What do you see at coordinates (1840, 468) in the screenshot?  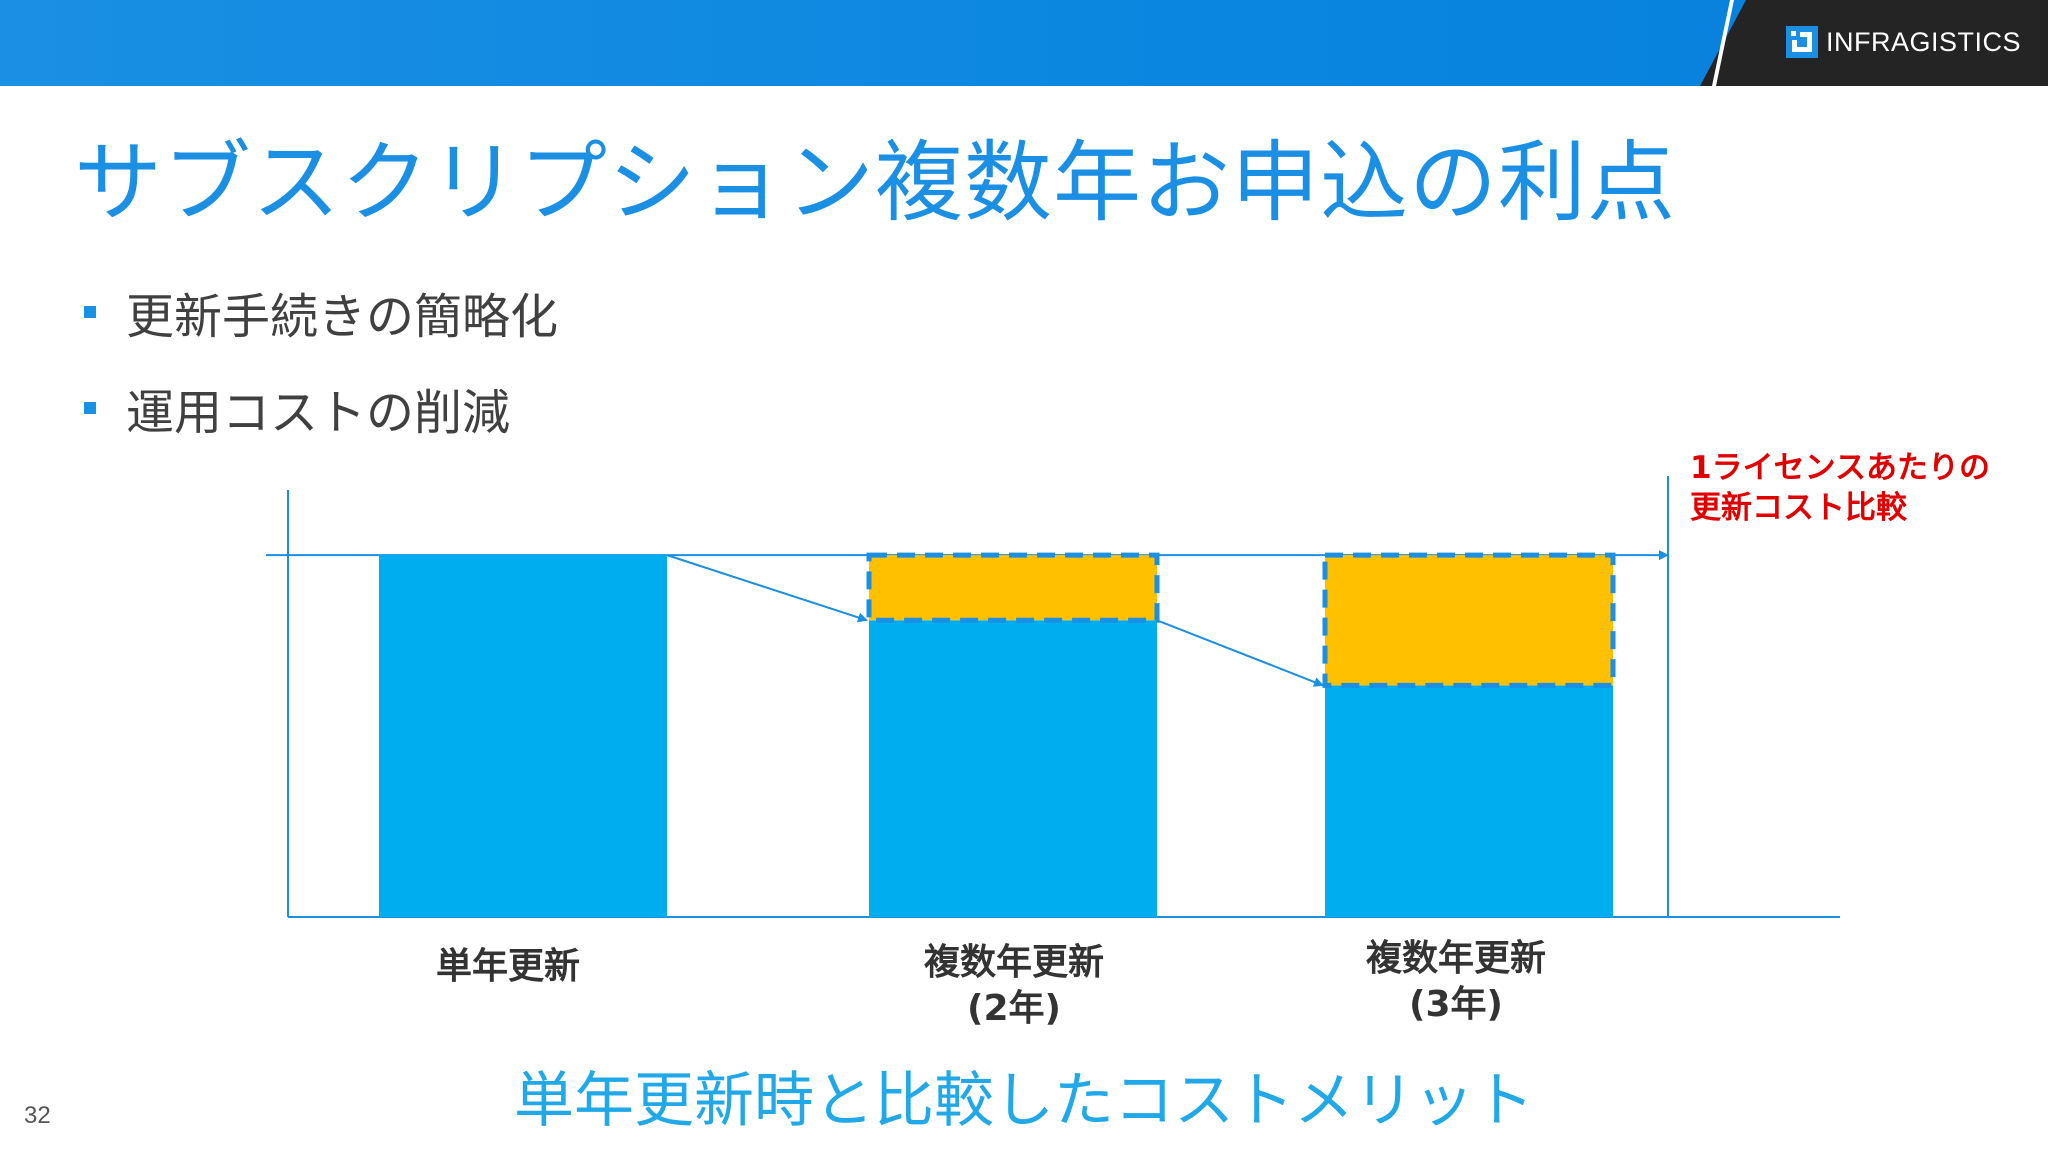 I see `chart-annotation-line: 1ライセンスあたりの` at bounding box center [1840, 468].